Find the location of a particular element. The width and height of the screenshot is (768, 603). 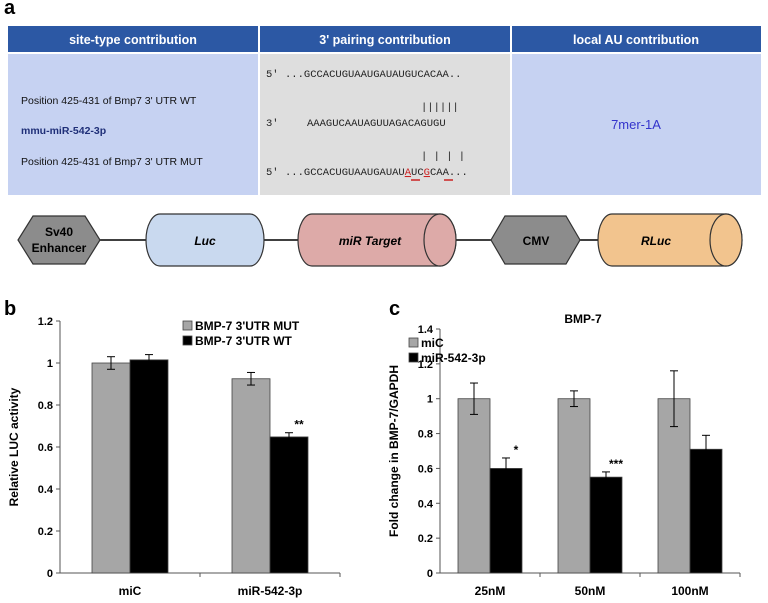

sv40-enhancer-element is located at coordinates (59, 240).